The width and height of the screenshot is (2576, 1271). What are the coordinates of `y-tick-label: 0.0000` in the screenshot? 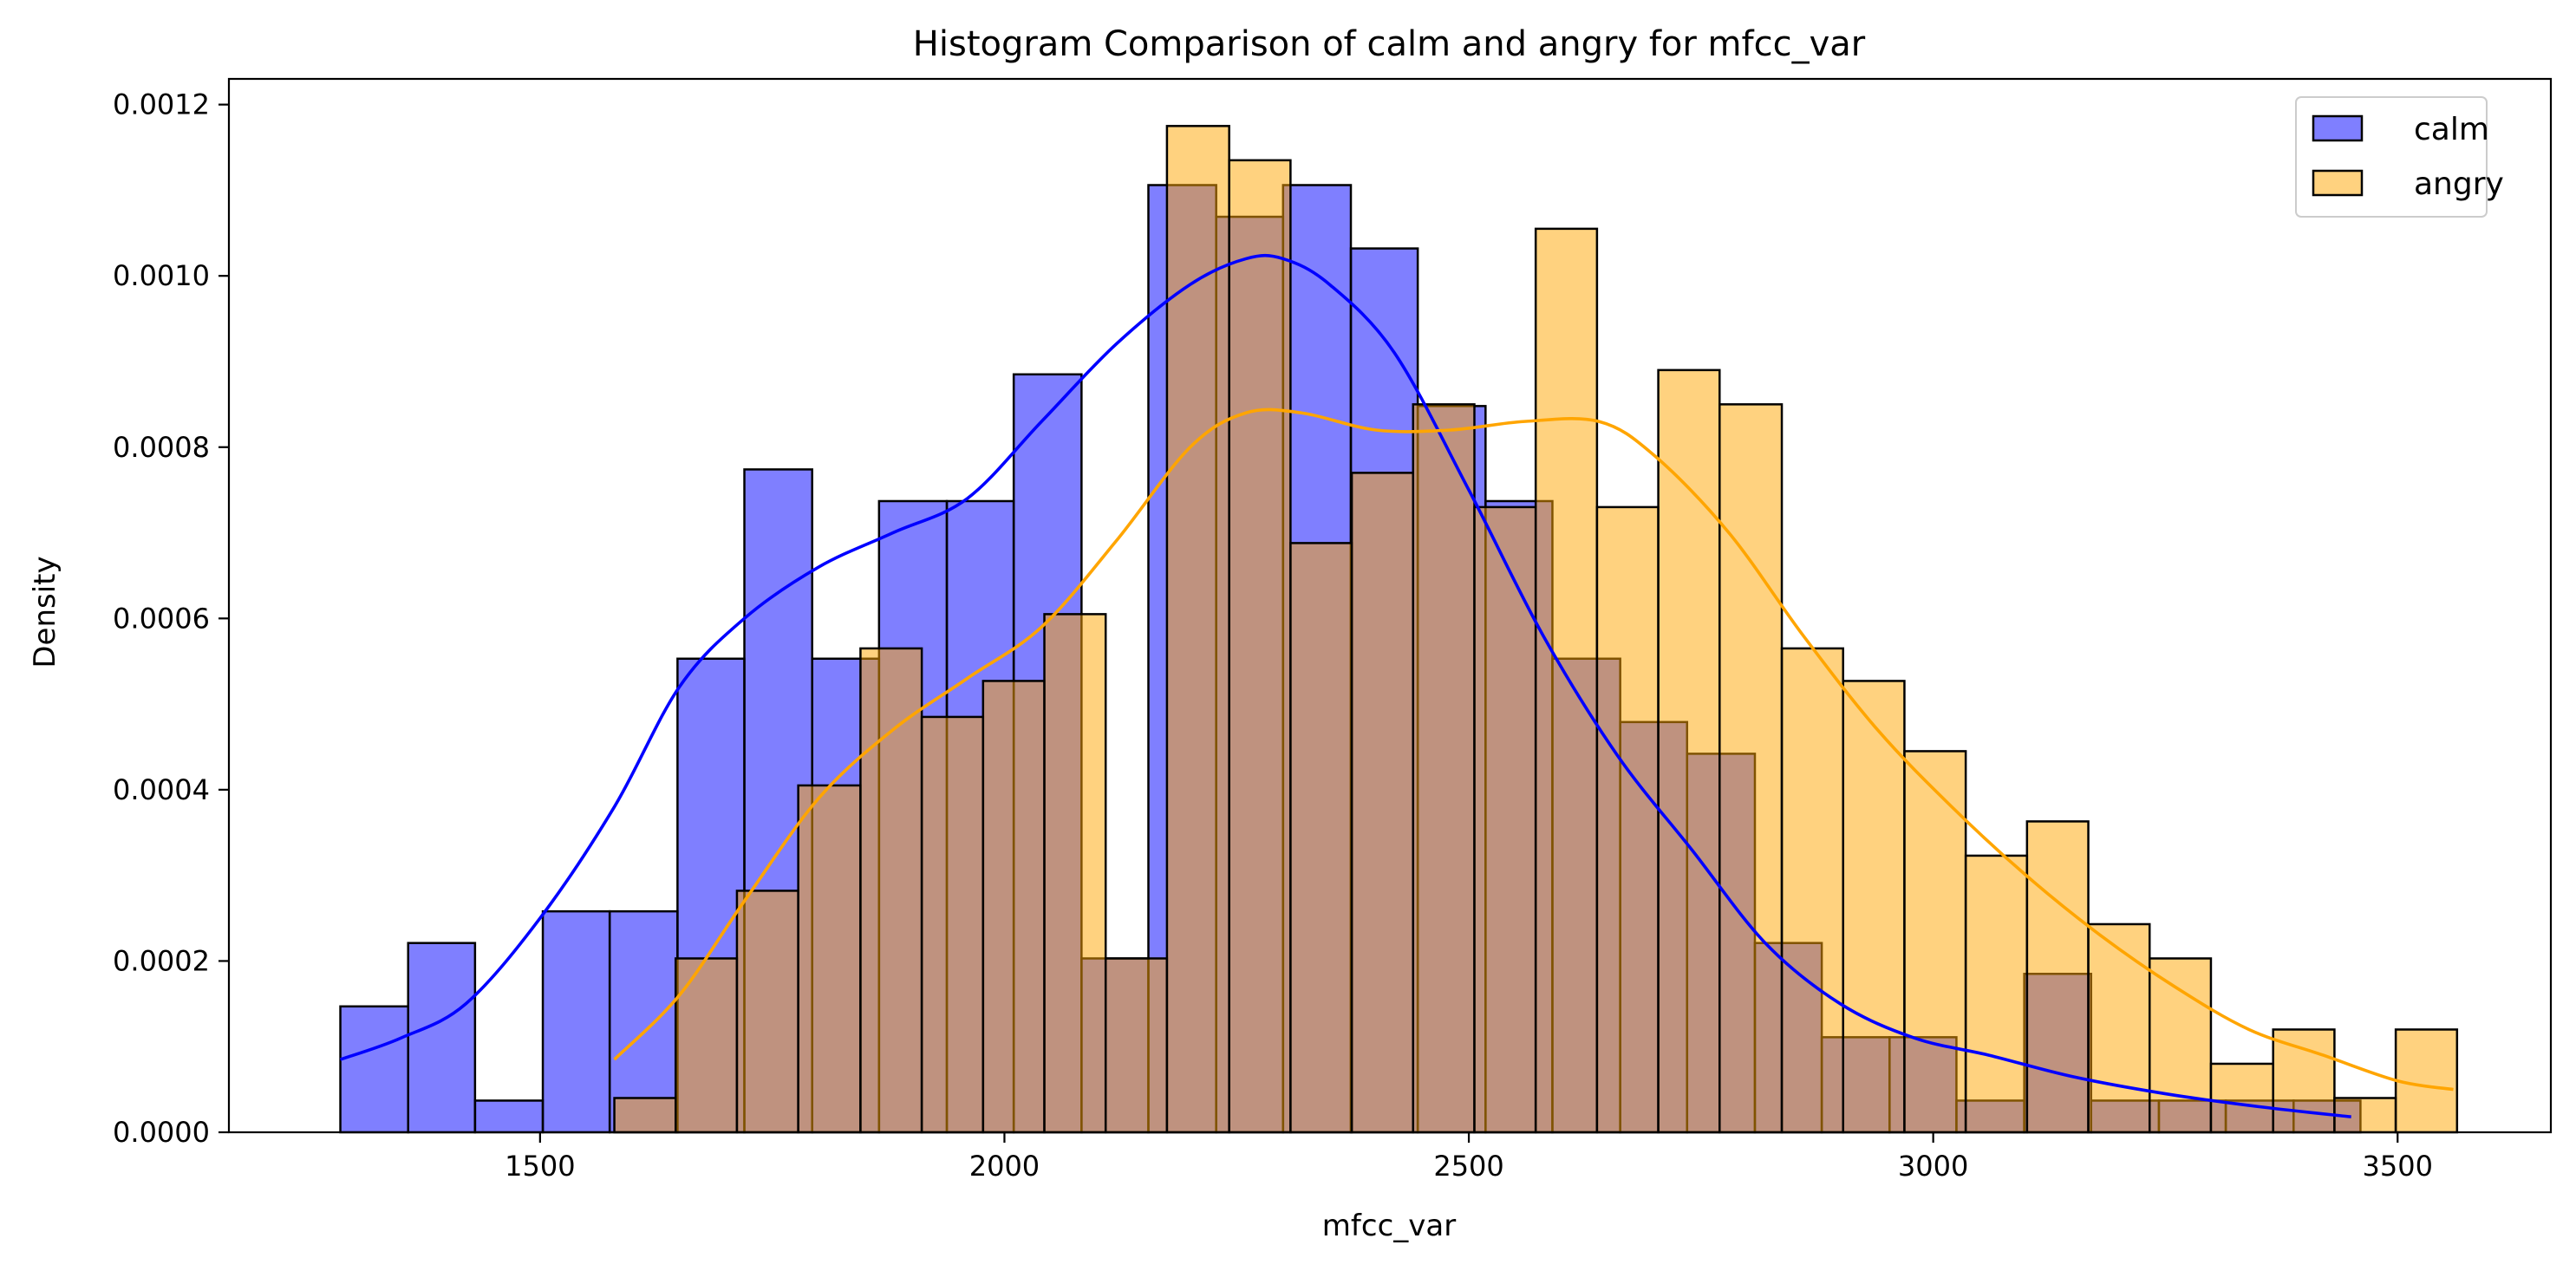 It's located at (162, 1132).